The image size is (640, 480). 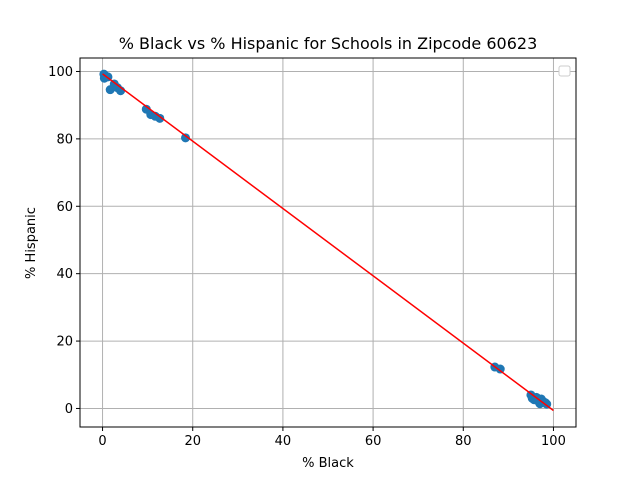 What do you see at coordinates (328, 463) in the screenshot?
I see `x-axis-label: % Black` at bounding box center [328, 463].